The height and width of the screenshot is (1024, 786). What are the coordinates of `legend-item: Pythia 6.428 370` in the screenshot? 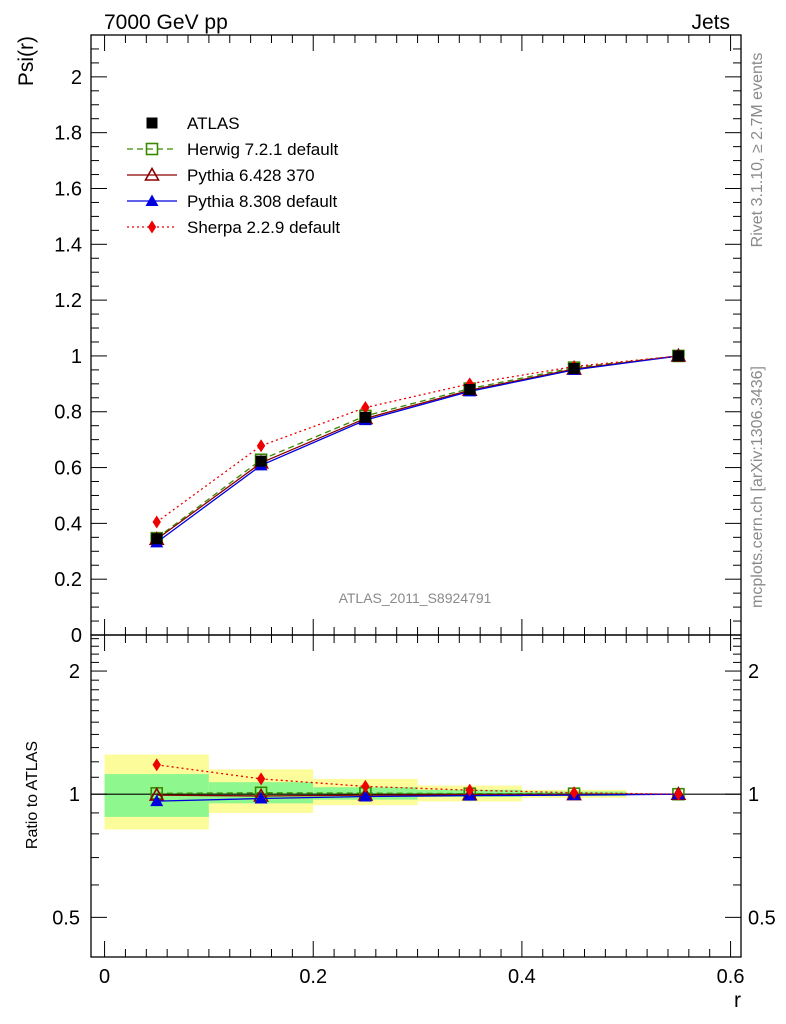 It's located at (221, 175).